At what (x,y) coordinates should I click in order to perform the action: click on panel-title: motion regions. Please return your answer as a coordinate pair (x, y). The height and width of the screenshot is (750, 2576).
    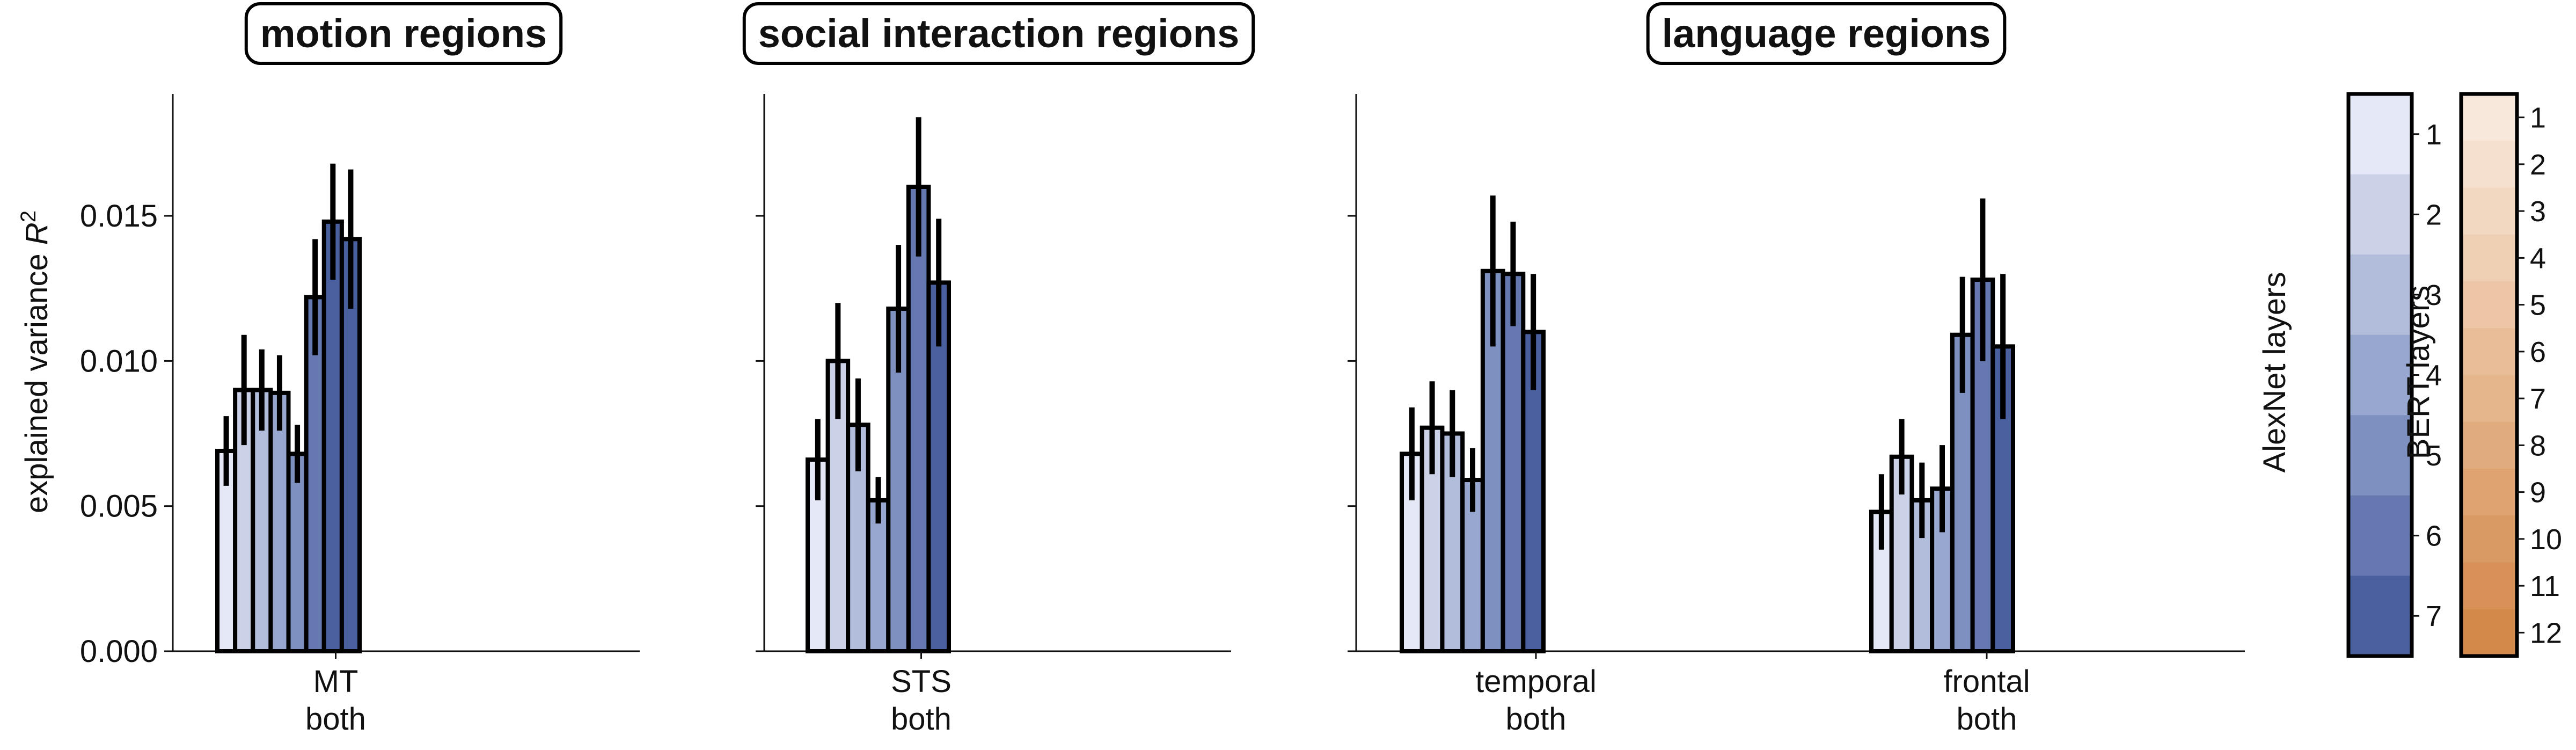
    Looking at the image, I should click on (403, 33).